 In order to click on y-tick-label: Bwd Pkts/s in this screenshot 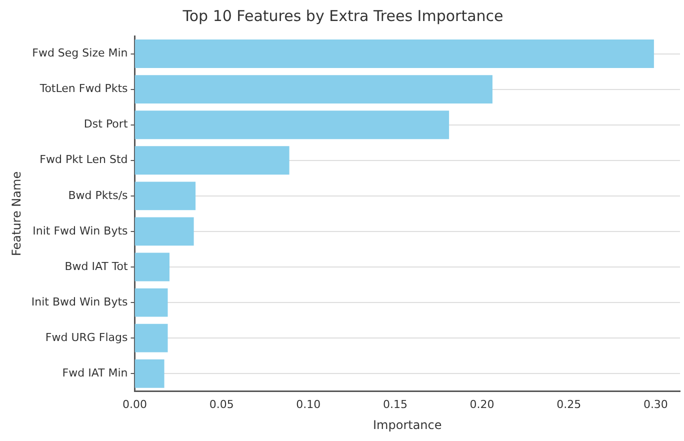, I will do `click(98, 195)`.